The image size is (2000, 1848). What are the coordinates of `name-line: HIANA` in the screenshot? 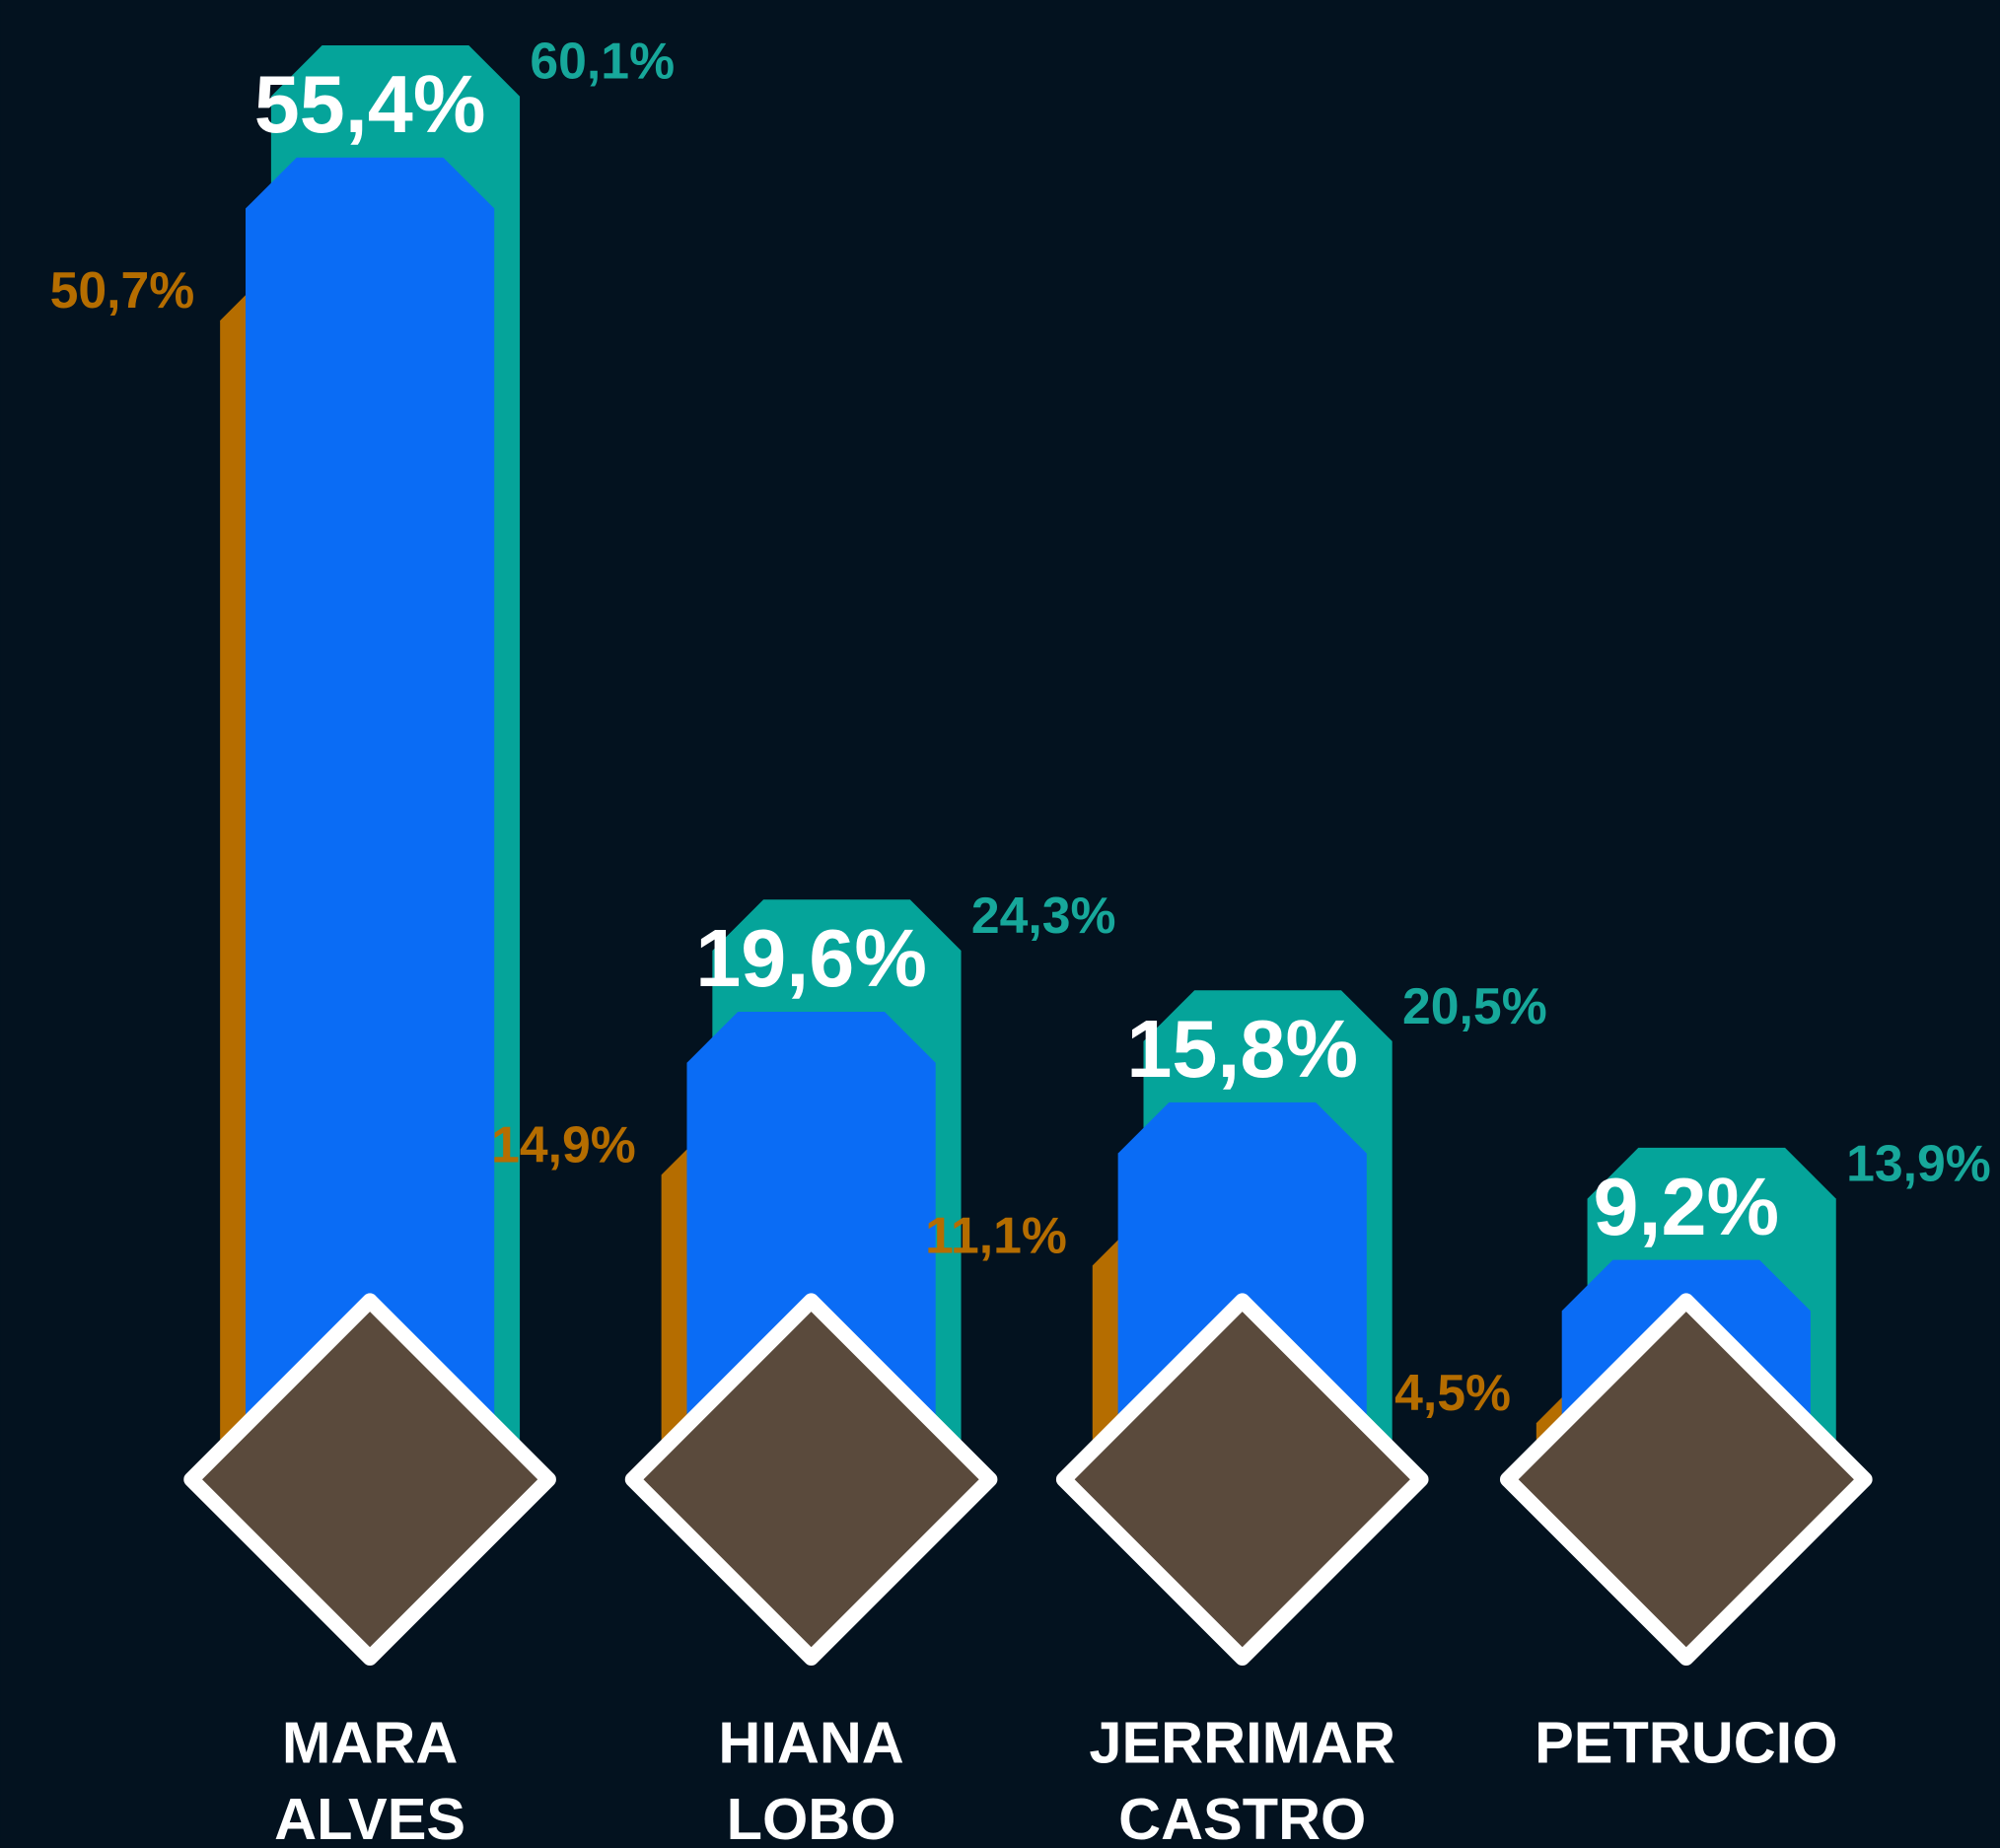 It's located at (810, 1742).